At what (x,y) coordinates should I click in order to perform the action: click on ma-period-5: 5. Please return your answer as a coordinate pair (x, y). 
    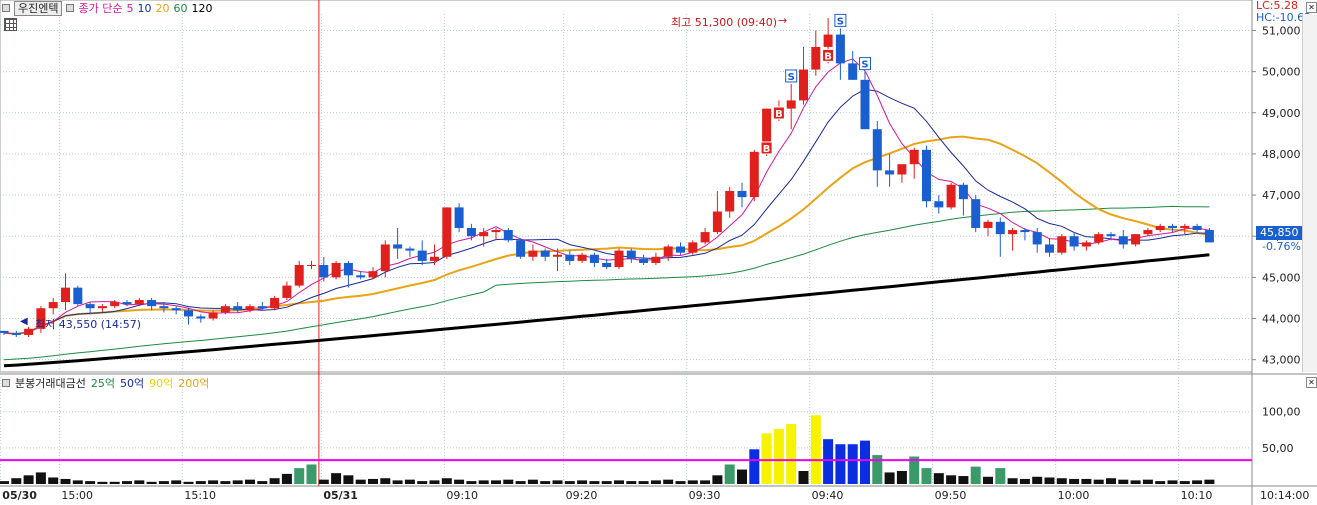
    Looking at the image, I should click on (130, 8).